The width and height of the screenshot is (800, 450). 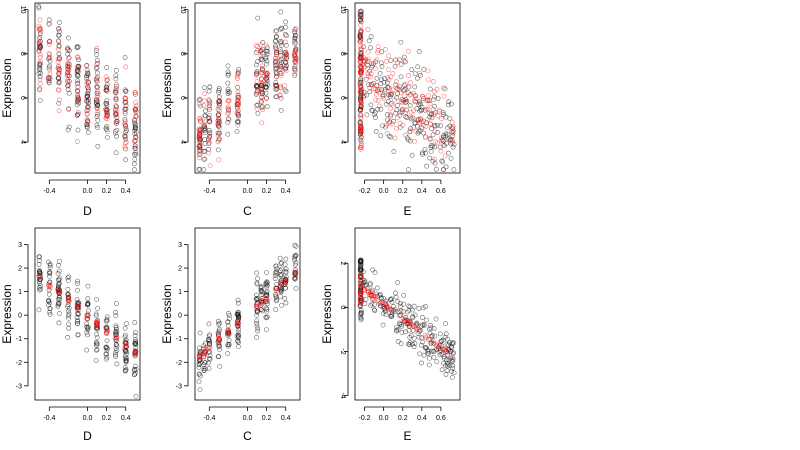 What do you see at coordinates (247, 91) in the screenshot?
I see `panel-2-points` at bounding box center [247, 91].